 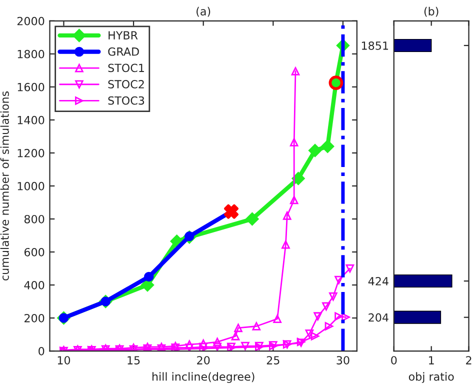 What do you see at coordinates (469, 360) in the screenshot?
I see `x-tick-label: 2` at bounding box center [469, 360].